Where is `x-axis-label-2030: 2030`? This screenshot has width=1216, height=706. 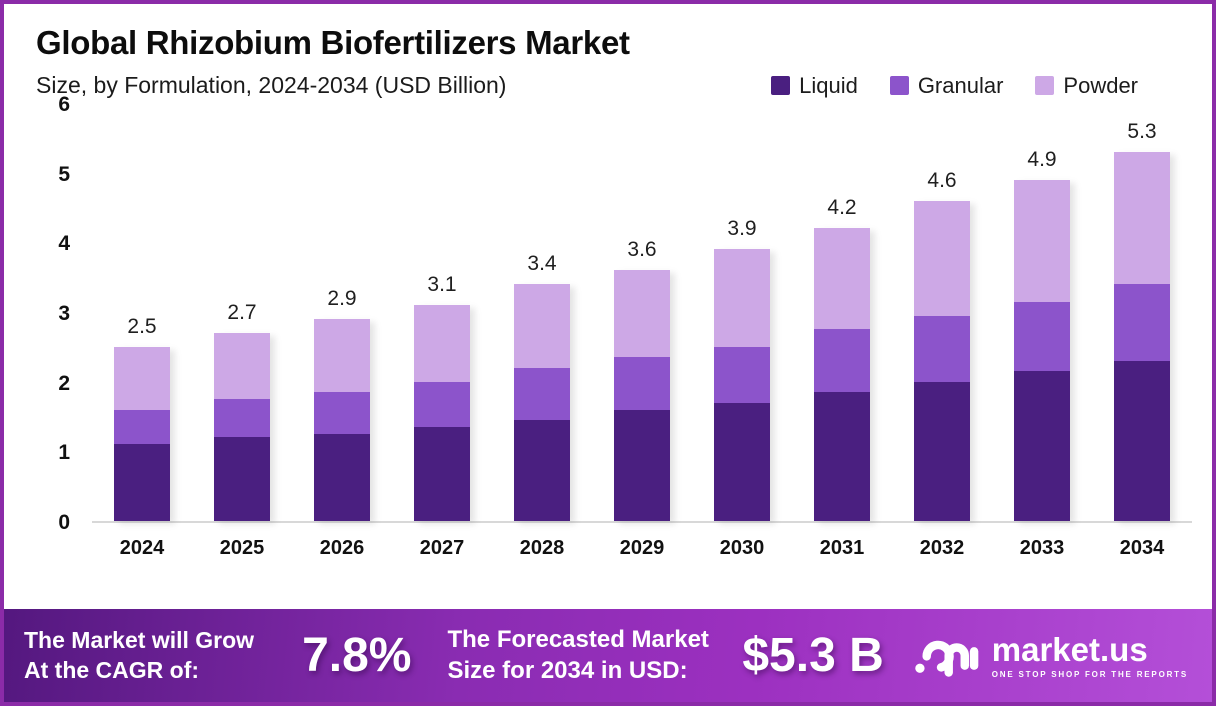
x-axis-label-2030: 2030 is located at coordinates (742, 548).